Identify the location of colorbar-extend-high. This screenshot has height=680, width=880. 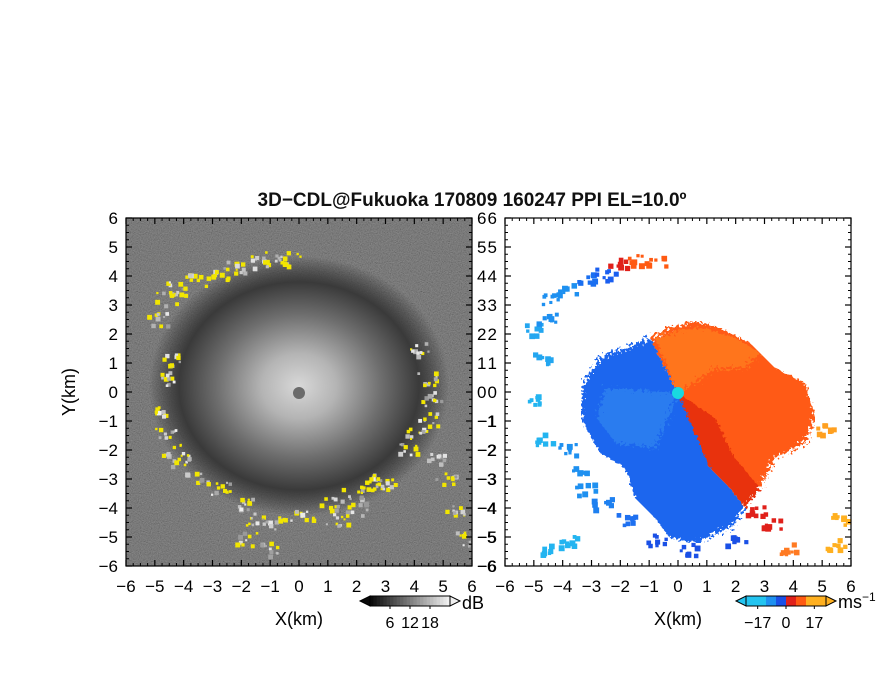
(455, 601).